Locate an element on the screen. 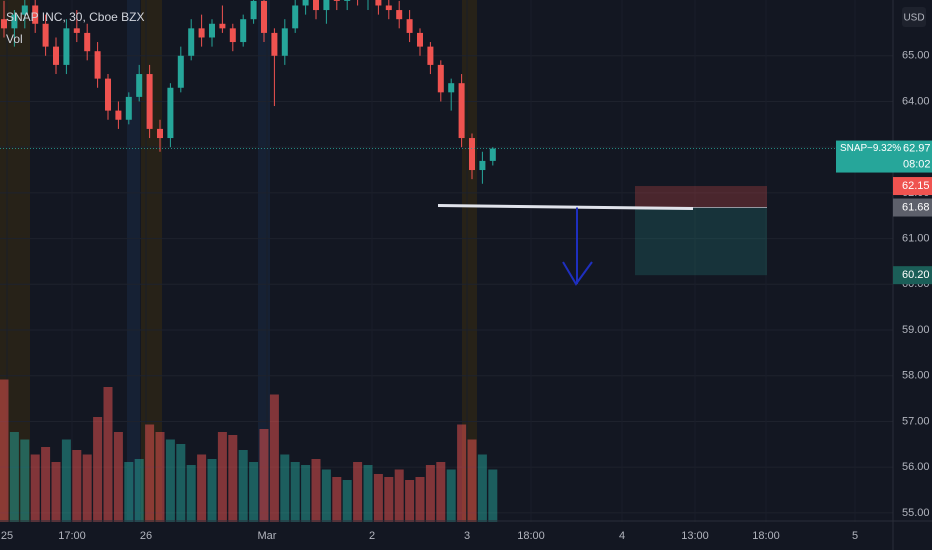 The width and height of the screenshot is (932, 550). x-tick-label: 25 is located at coordinates (7, 536).